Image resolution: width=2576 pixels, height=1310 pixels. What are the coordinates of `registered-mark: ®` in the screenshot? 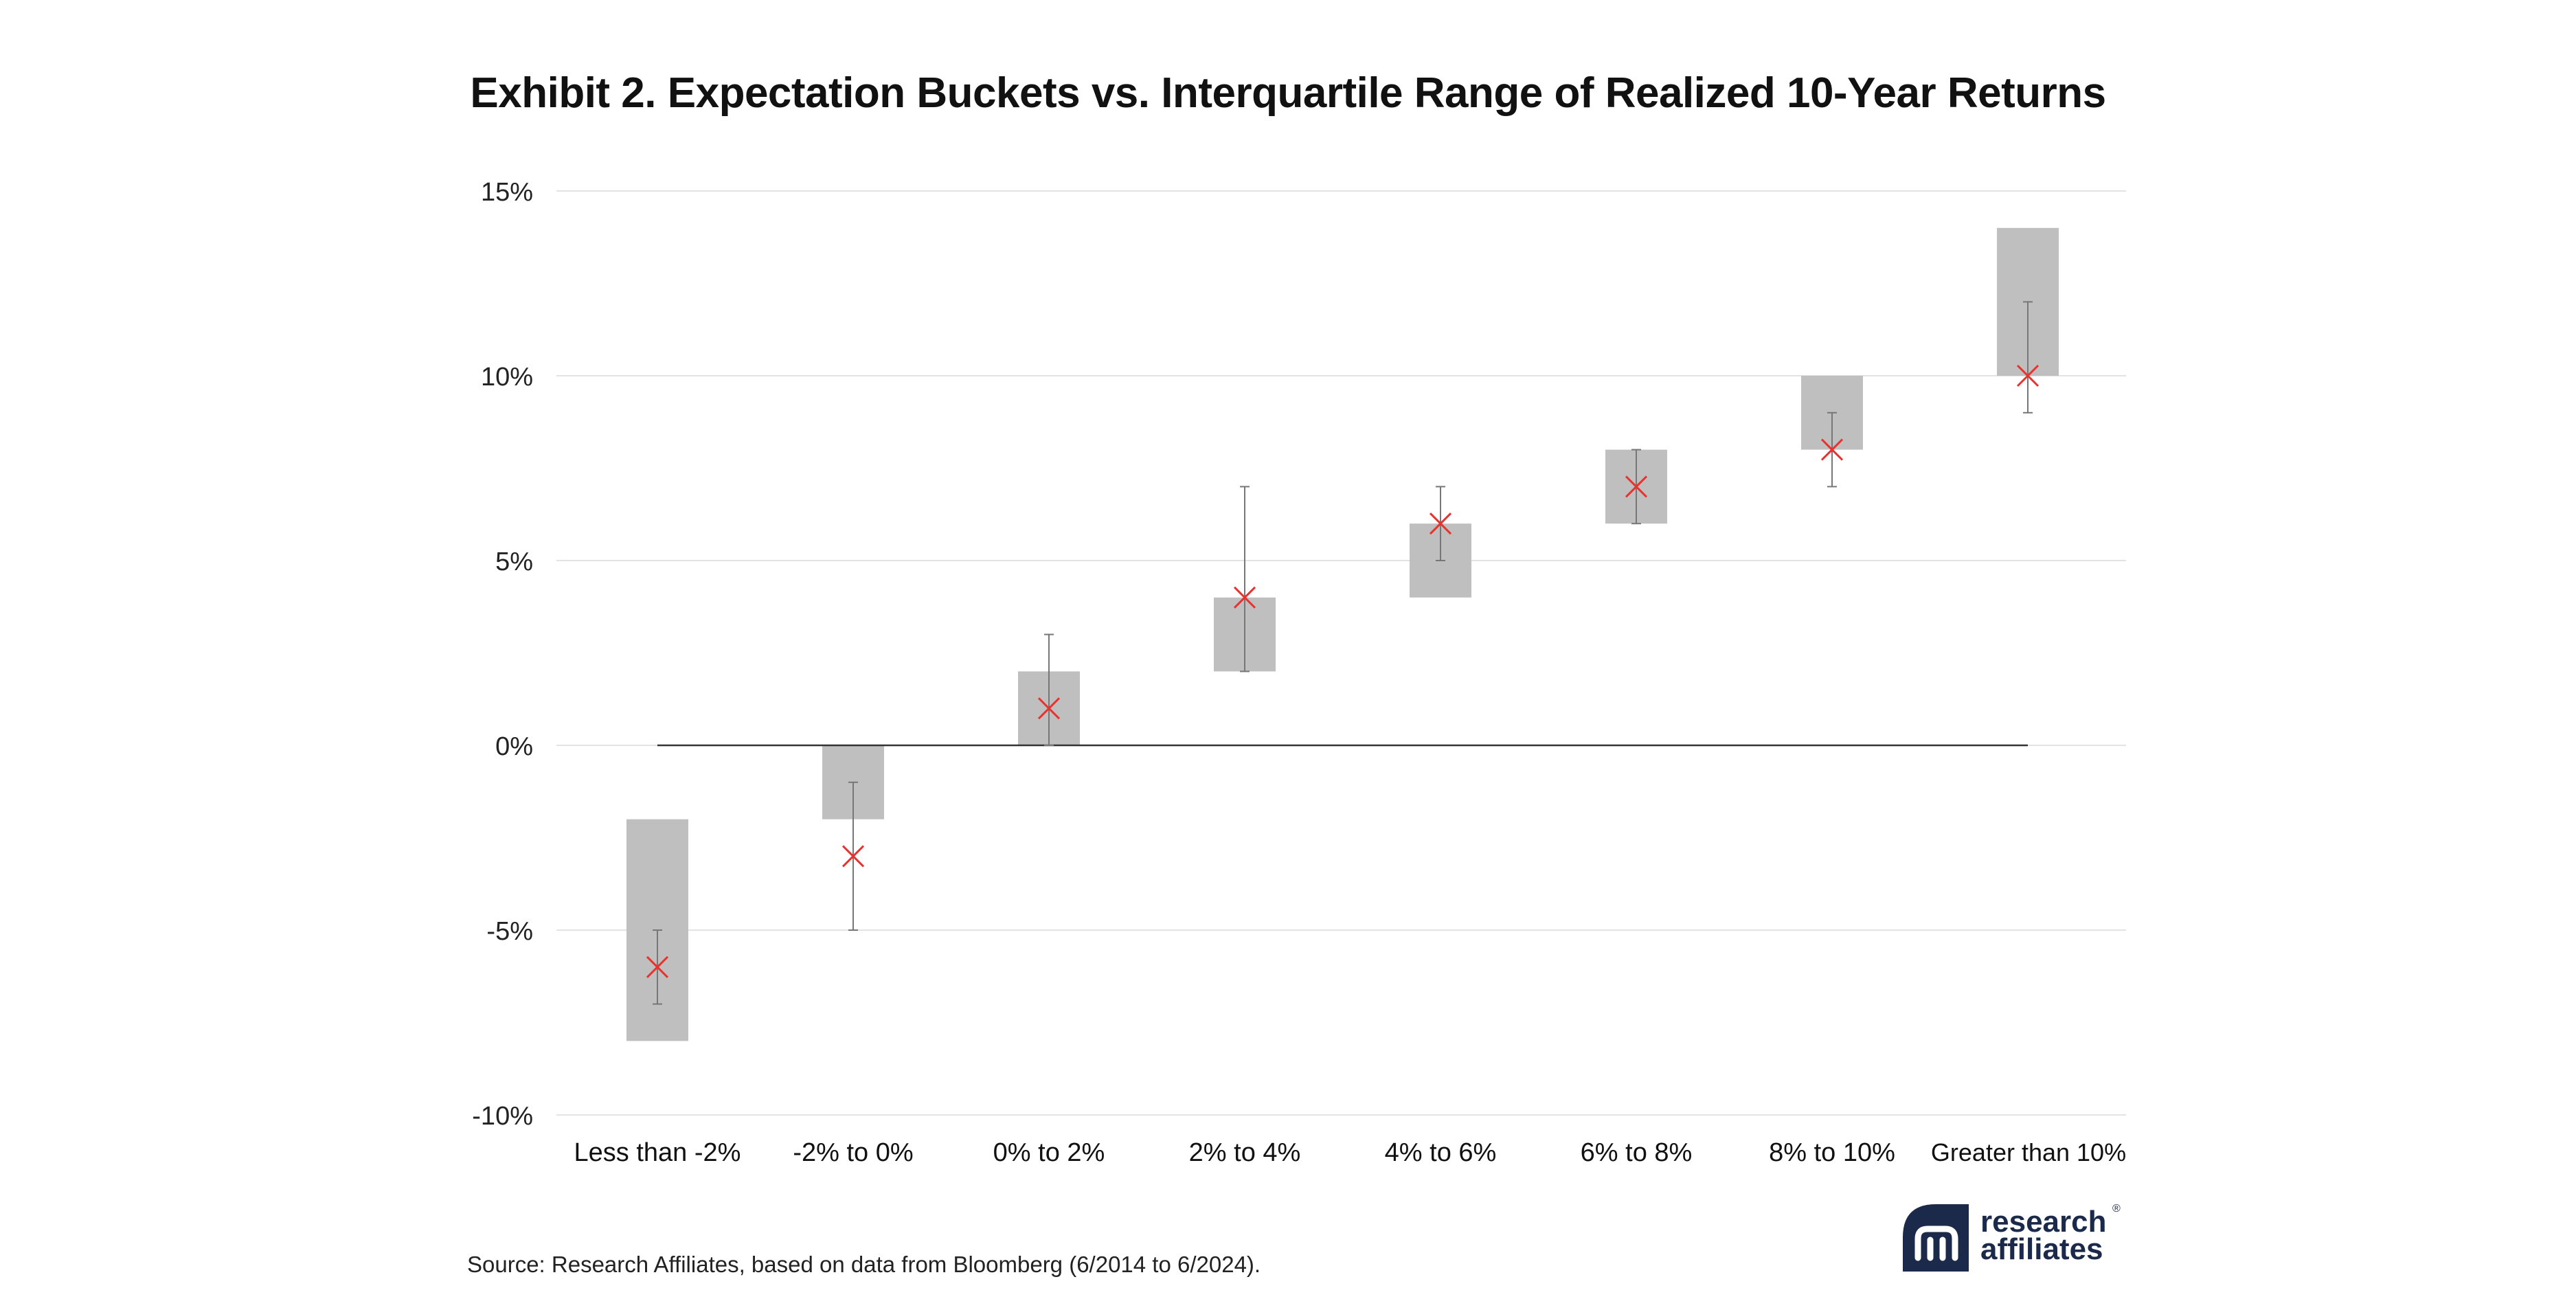 It's located at (2116, 1209).